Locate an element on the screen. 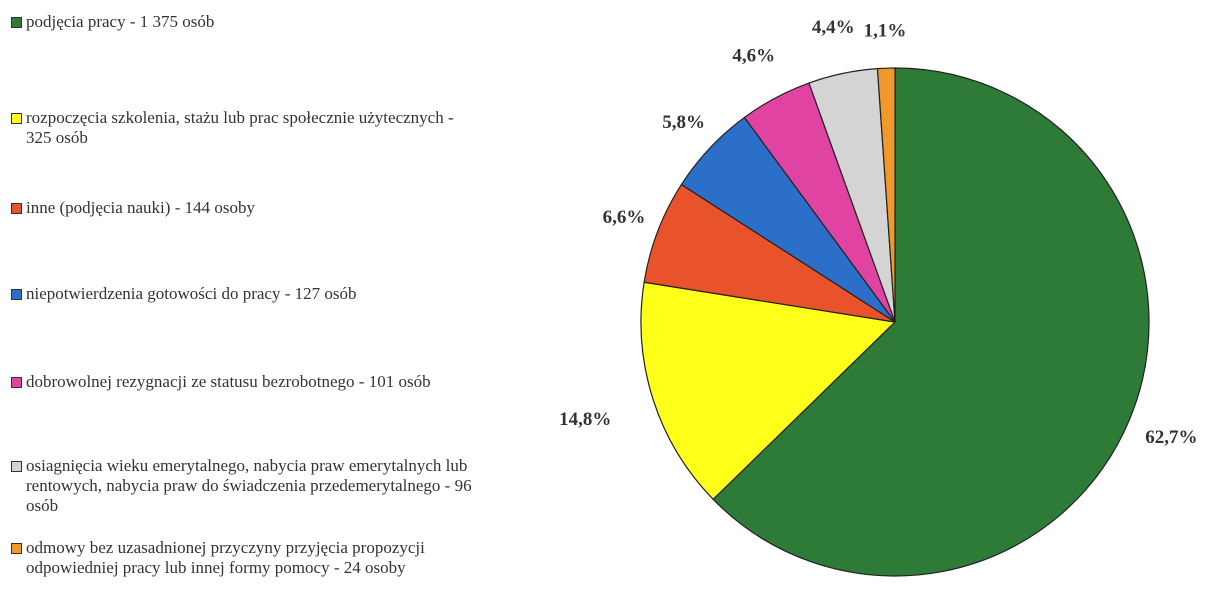 This screenshot has width=1217, height=613. value-label: 4,4% is located at coordinates (833, 27).